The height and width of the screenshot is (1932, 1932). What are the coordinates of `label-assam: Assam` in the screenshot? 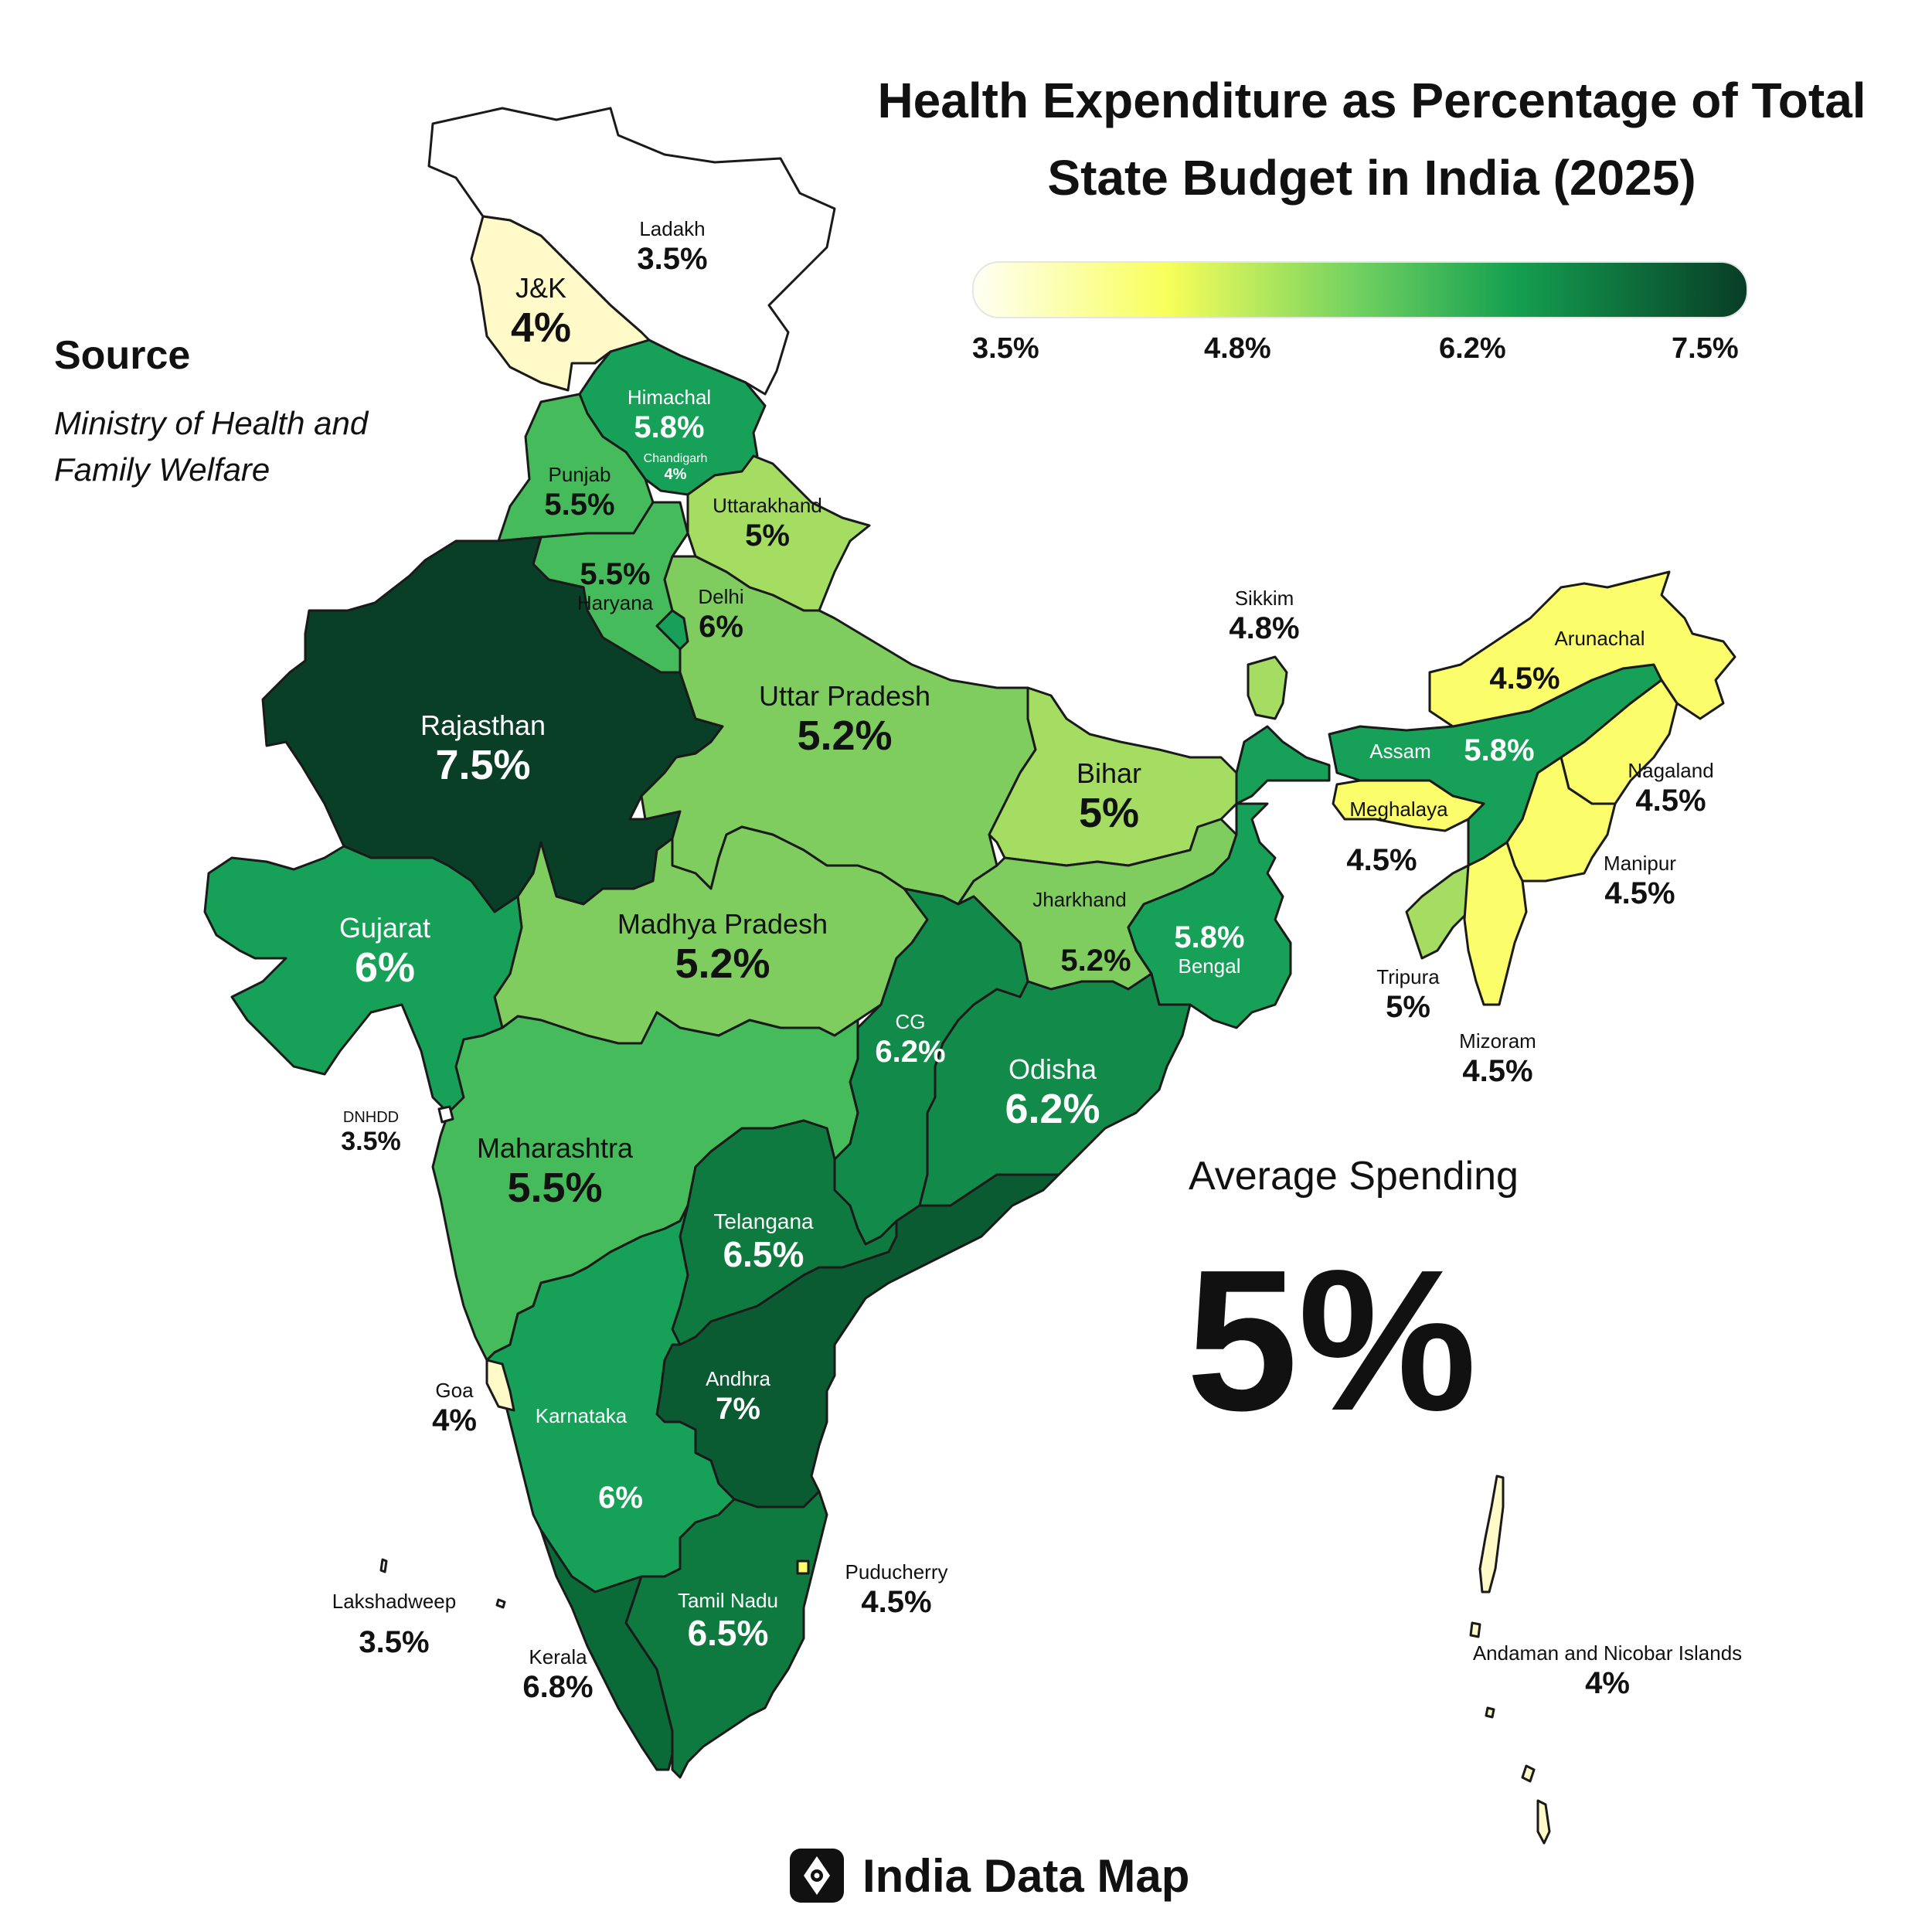 It's located at (1399, 752).